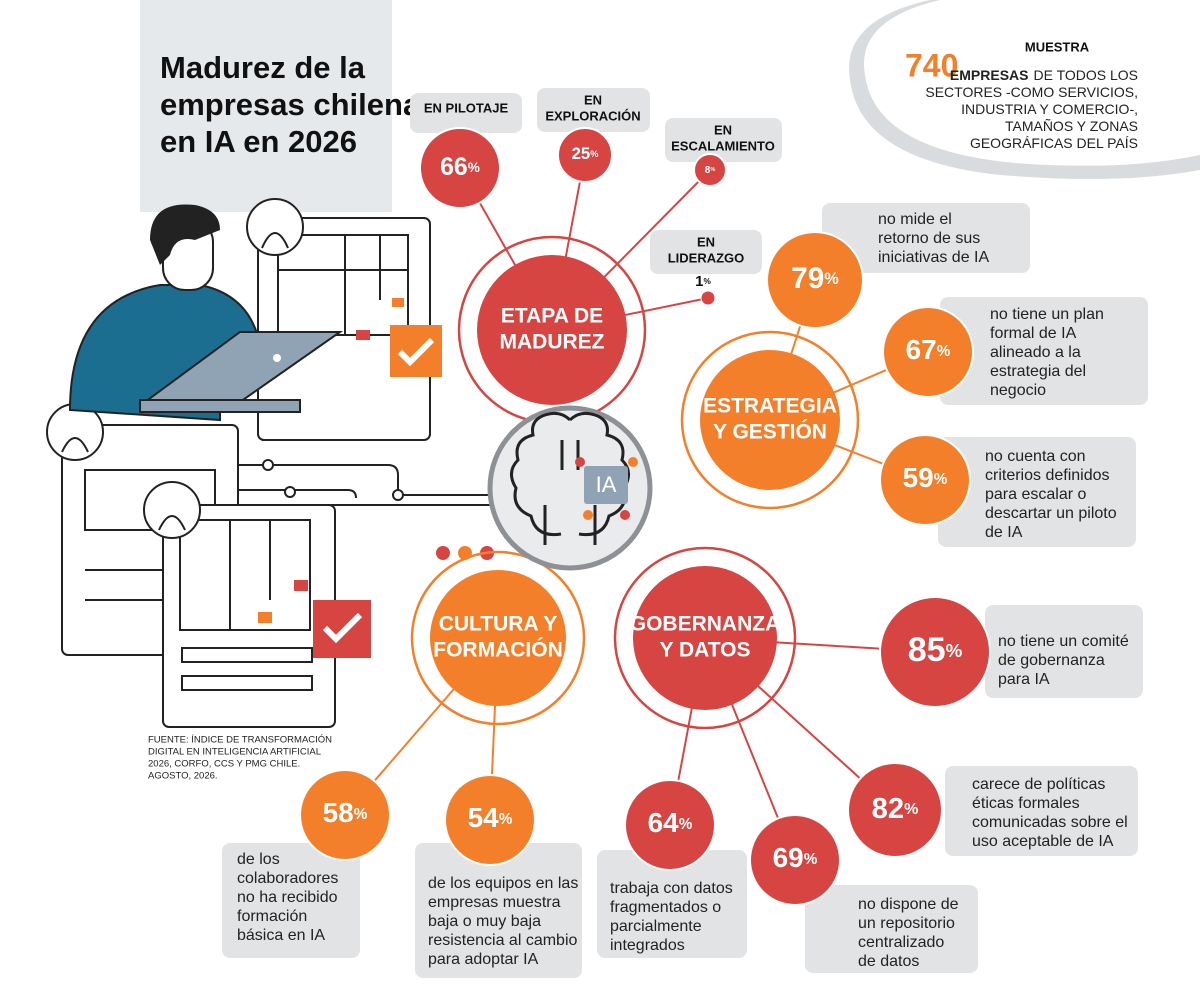 The height and width of the screenshot is (1008, 1200). What do you see at coordinates (1051, 513) in the screenshot?
I see `item-text: descartar un piloto` at bounding box center [1051, 513].